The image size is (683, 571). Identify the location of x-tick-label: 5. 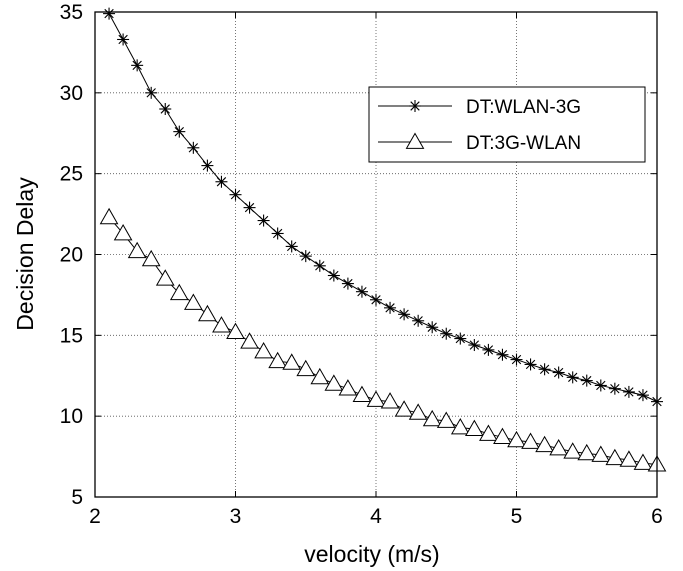
(517, 516).